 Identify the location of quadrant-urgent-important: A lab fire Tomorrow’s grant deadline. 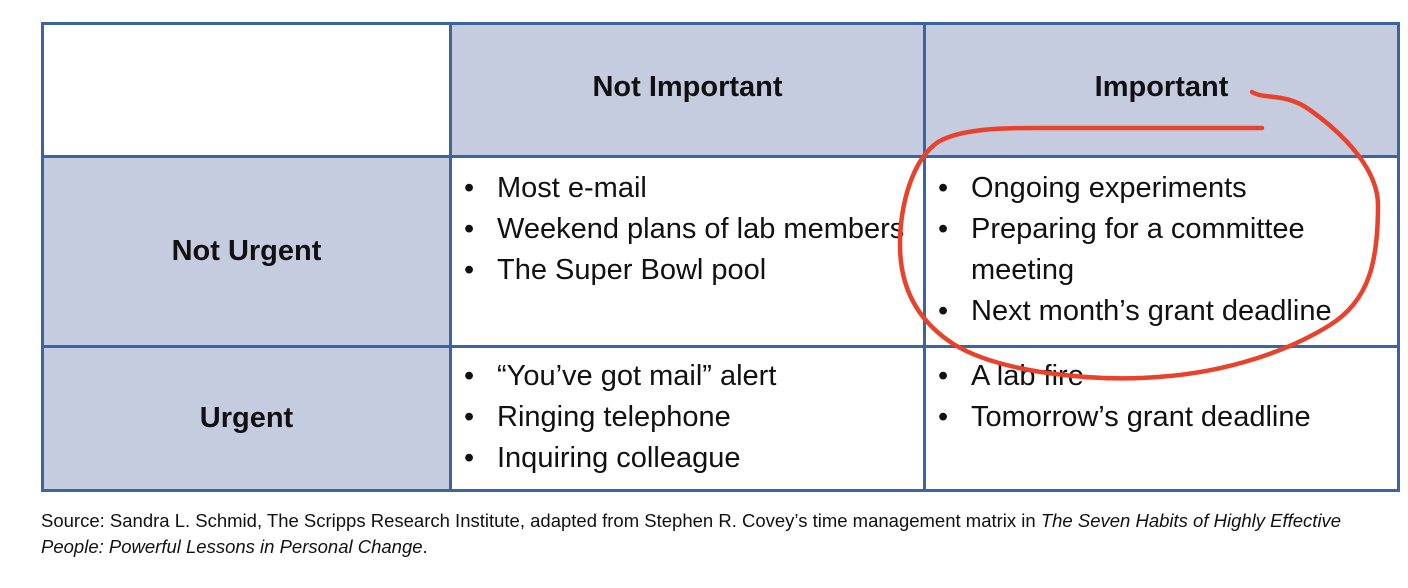
(1161, 418).